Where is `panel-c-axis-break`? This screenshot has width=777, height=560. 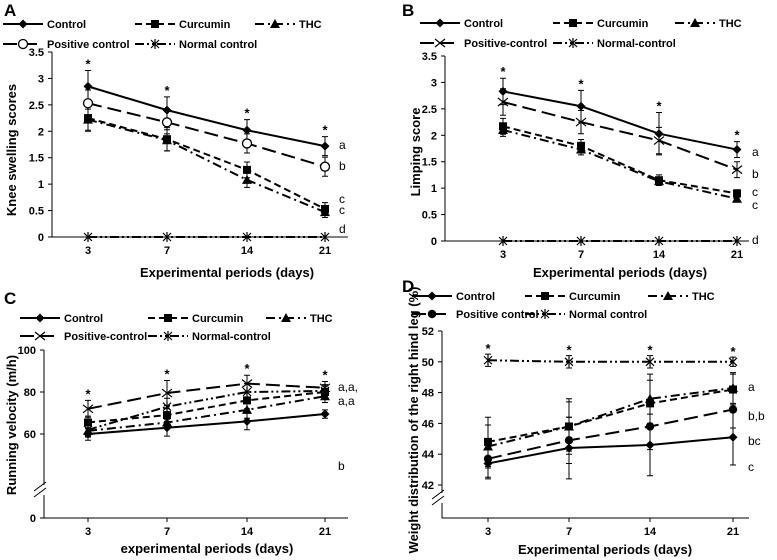 panel-c-axis-break is located at coordinates (40, 489).